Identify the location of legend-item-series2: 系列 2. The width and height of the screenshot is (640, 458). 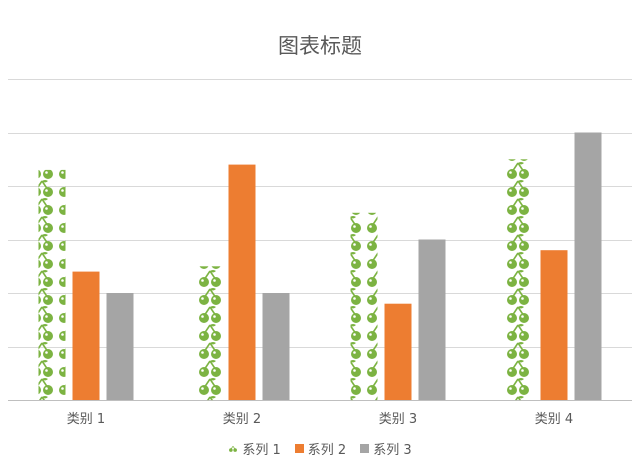
(320, 448).